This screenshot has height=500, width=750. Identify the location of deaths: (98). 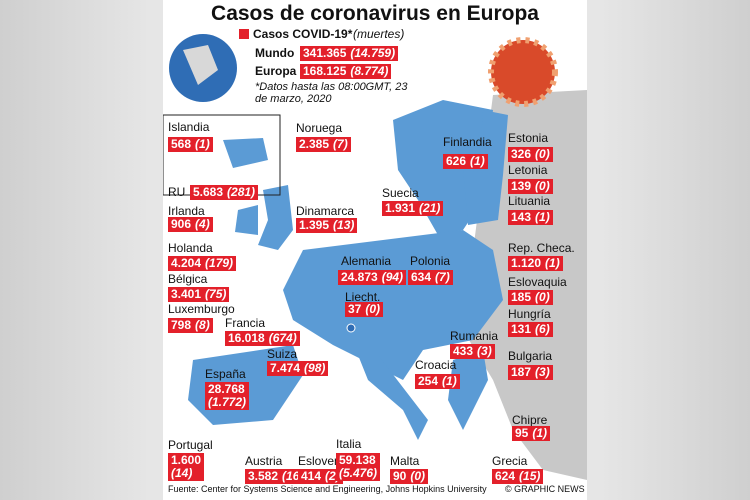
(315, 368).